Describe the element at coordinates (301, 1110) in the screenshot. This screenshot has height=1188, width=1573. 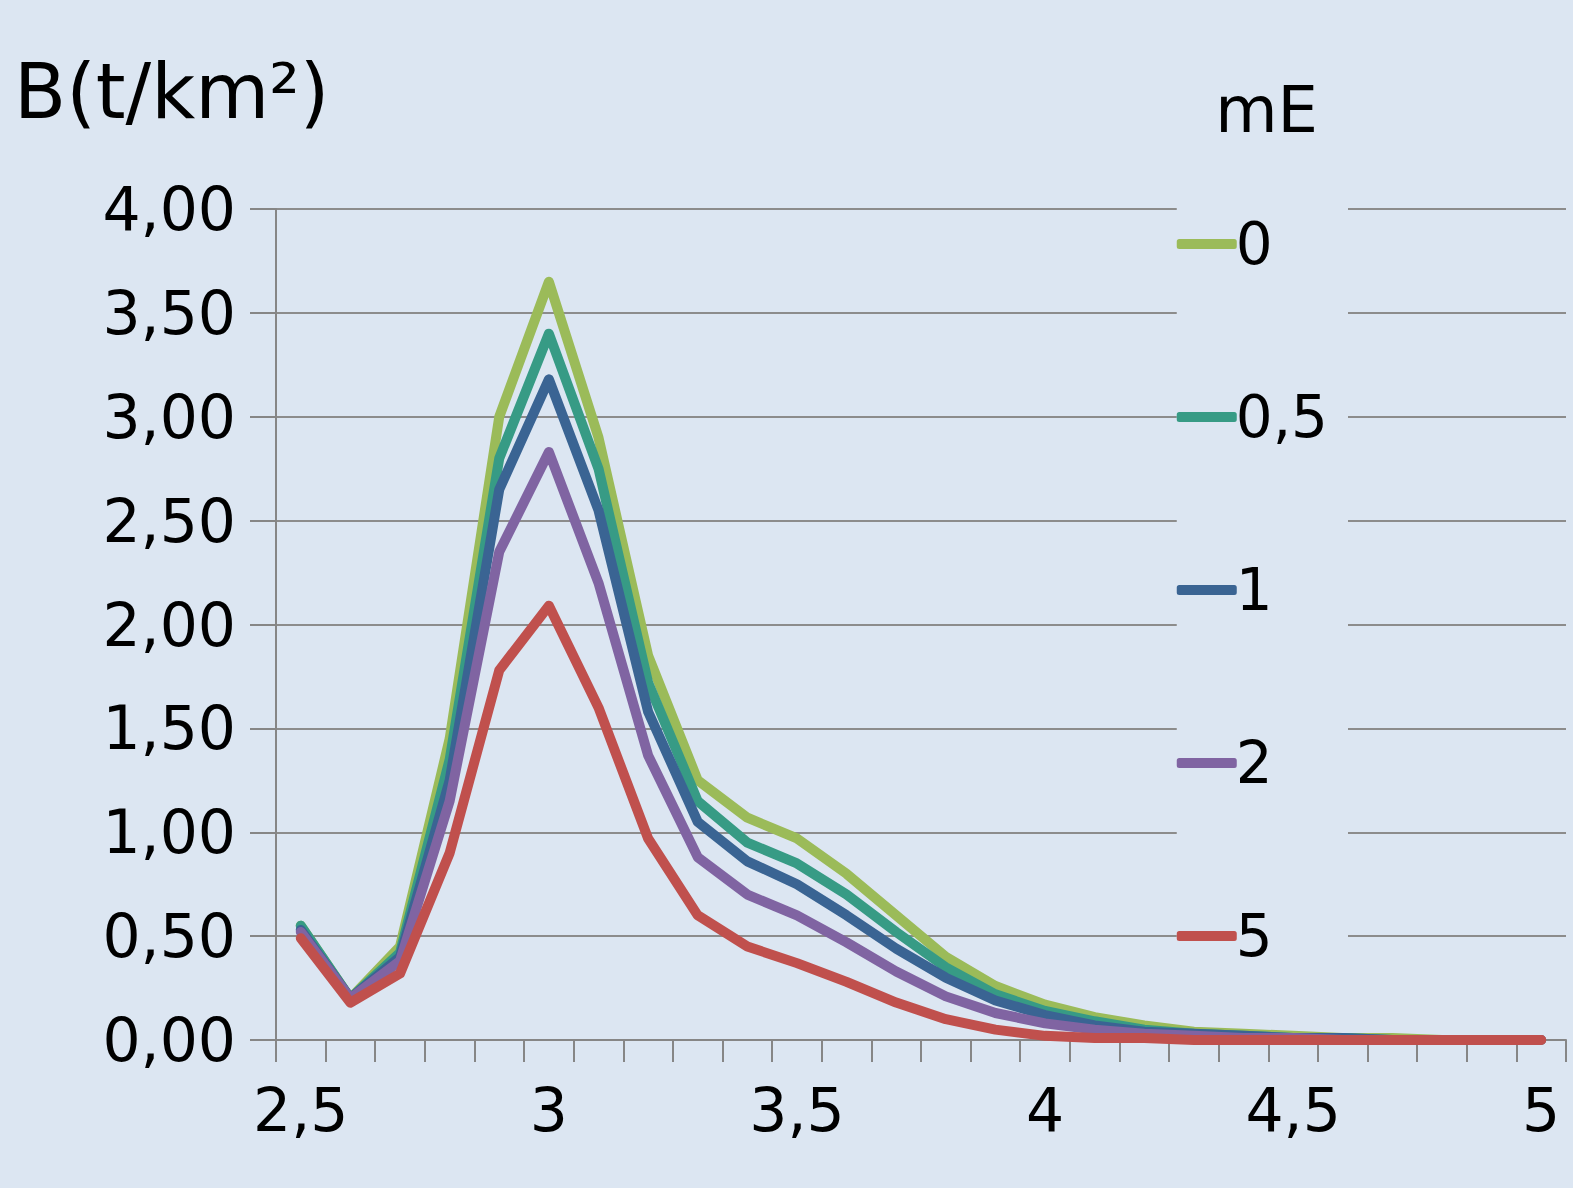
I see `x-tick-label: 2,5` at that location.